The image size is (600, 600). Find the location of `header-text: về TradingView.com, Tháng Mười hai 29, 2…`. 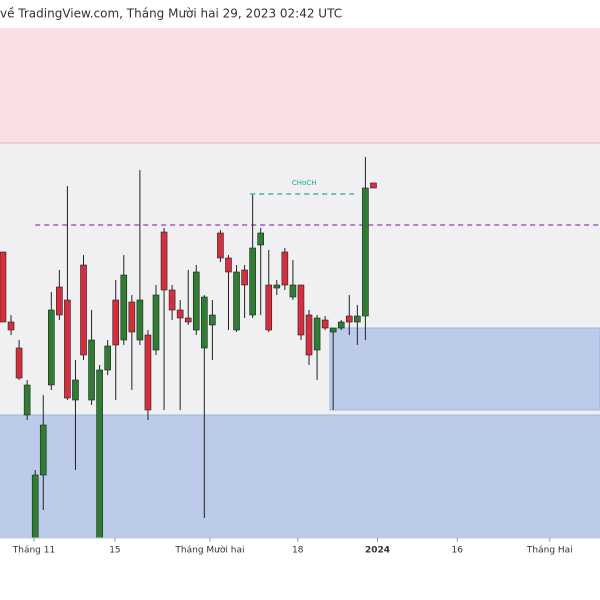

header-text: về TradingView.com, Tháng Mười hai 29, 2… is located at coordinates (171, 14).